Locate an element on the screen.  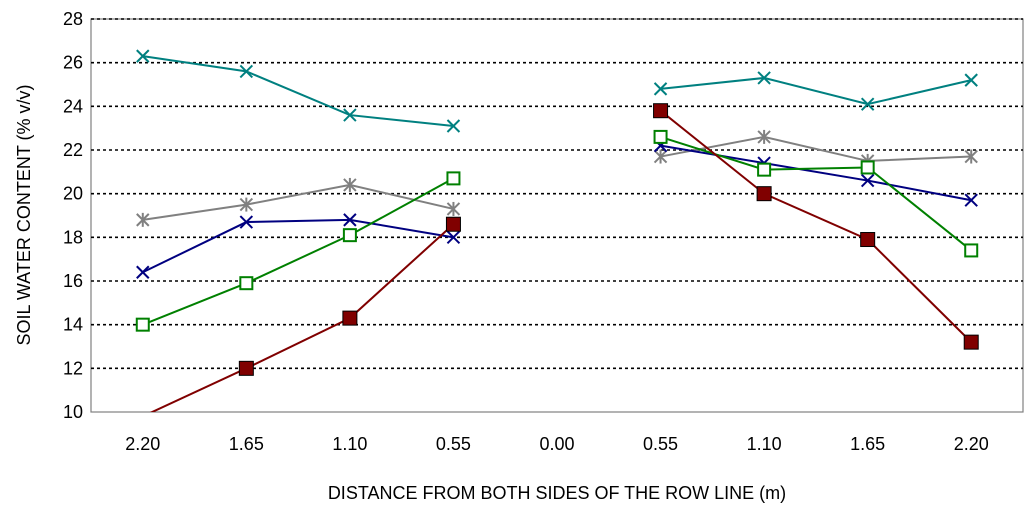
y-tick-label: 12 is located at coordinates (73, 368).